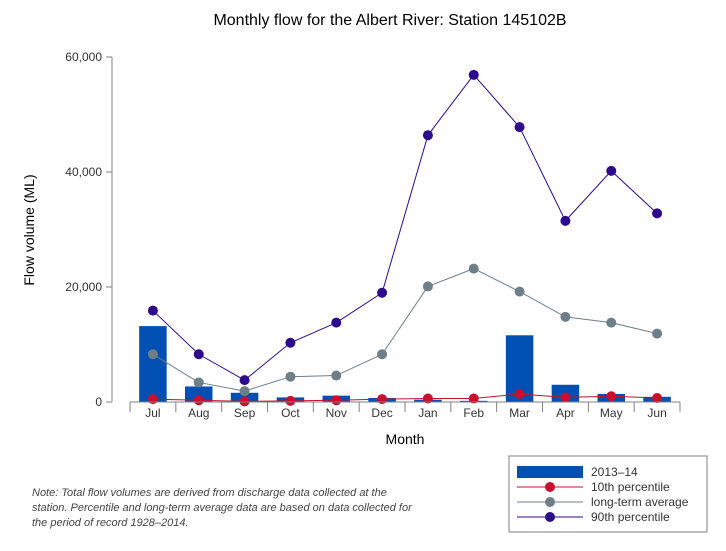 This screenshot has width=726, height=551. What do you see at coordinates (519, 413) in the screenshot?
I see `x-tick-label: Mar` at bounding box center [519, 413].